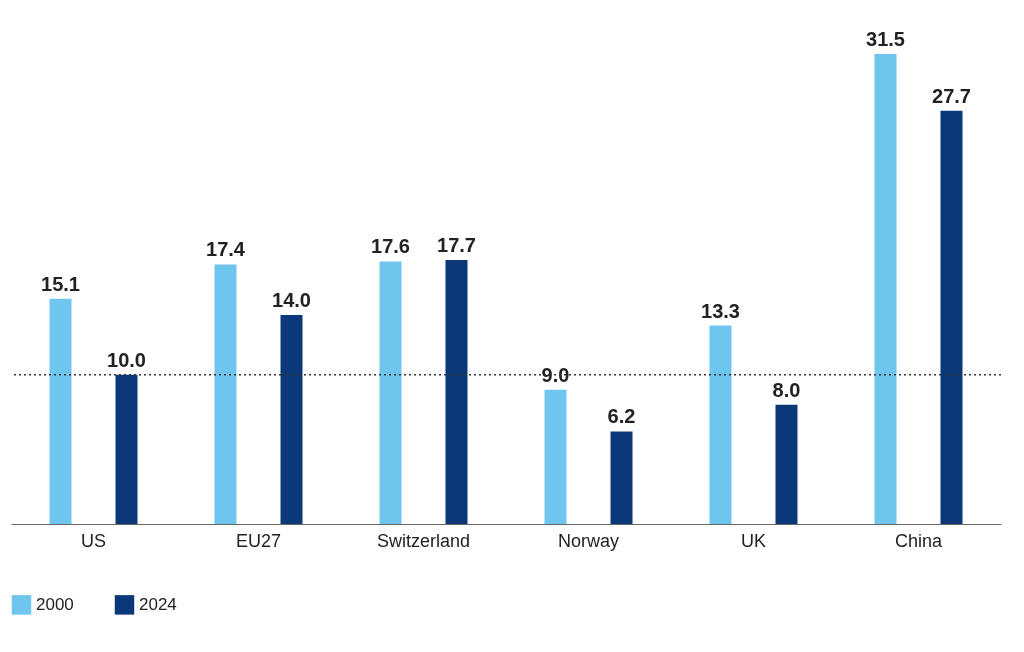 Image resolution: width=1024 pixels, height=652 pixels. What do you see at coordinates (918, 540) in the screenshot?
I see `x-tick-label: China` at bounding box center [918, 540].